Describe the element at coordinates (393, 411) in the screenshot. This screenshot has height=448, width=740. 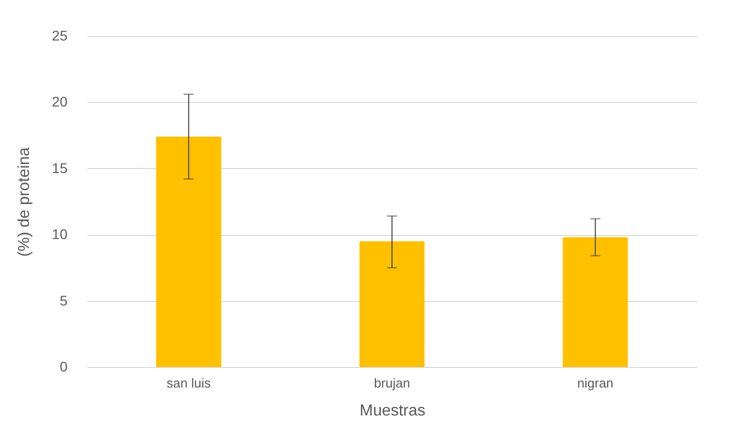
I see `x-axis-title: Muestras` at that location.